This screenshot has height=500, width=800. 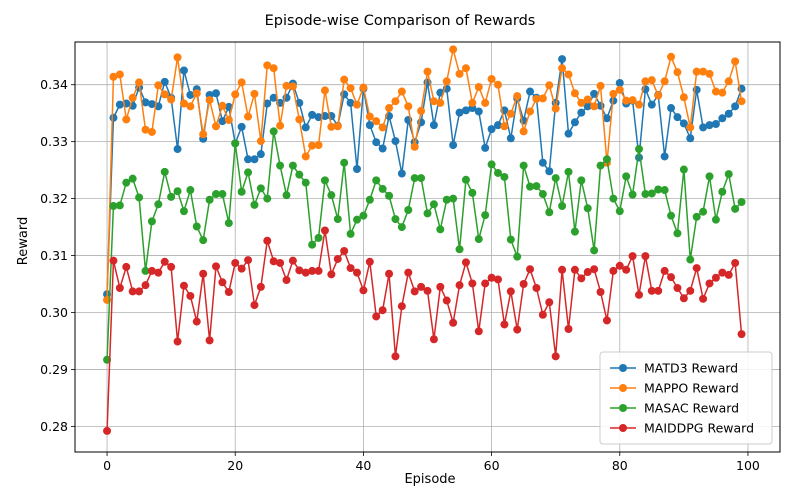 What do you see at coordinates (54, 312) in the screenshot?
I see `y-tick-label: 0.30` at bounding box center [54, 312].